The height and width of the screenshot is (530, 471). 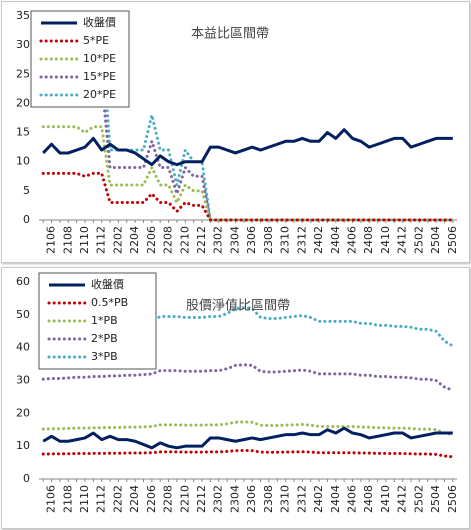 What do you see at coordinates (23, 73) in the screenshot?
I see `y-tick-label: 25` at bounding box center [23, 73].